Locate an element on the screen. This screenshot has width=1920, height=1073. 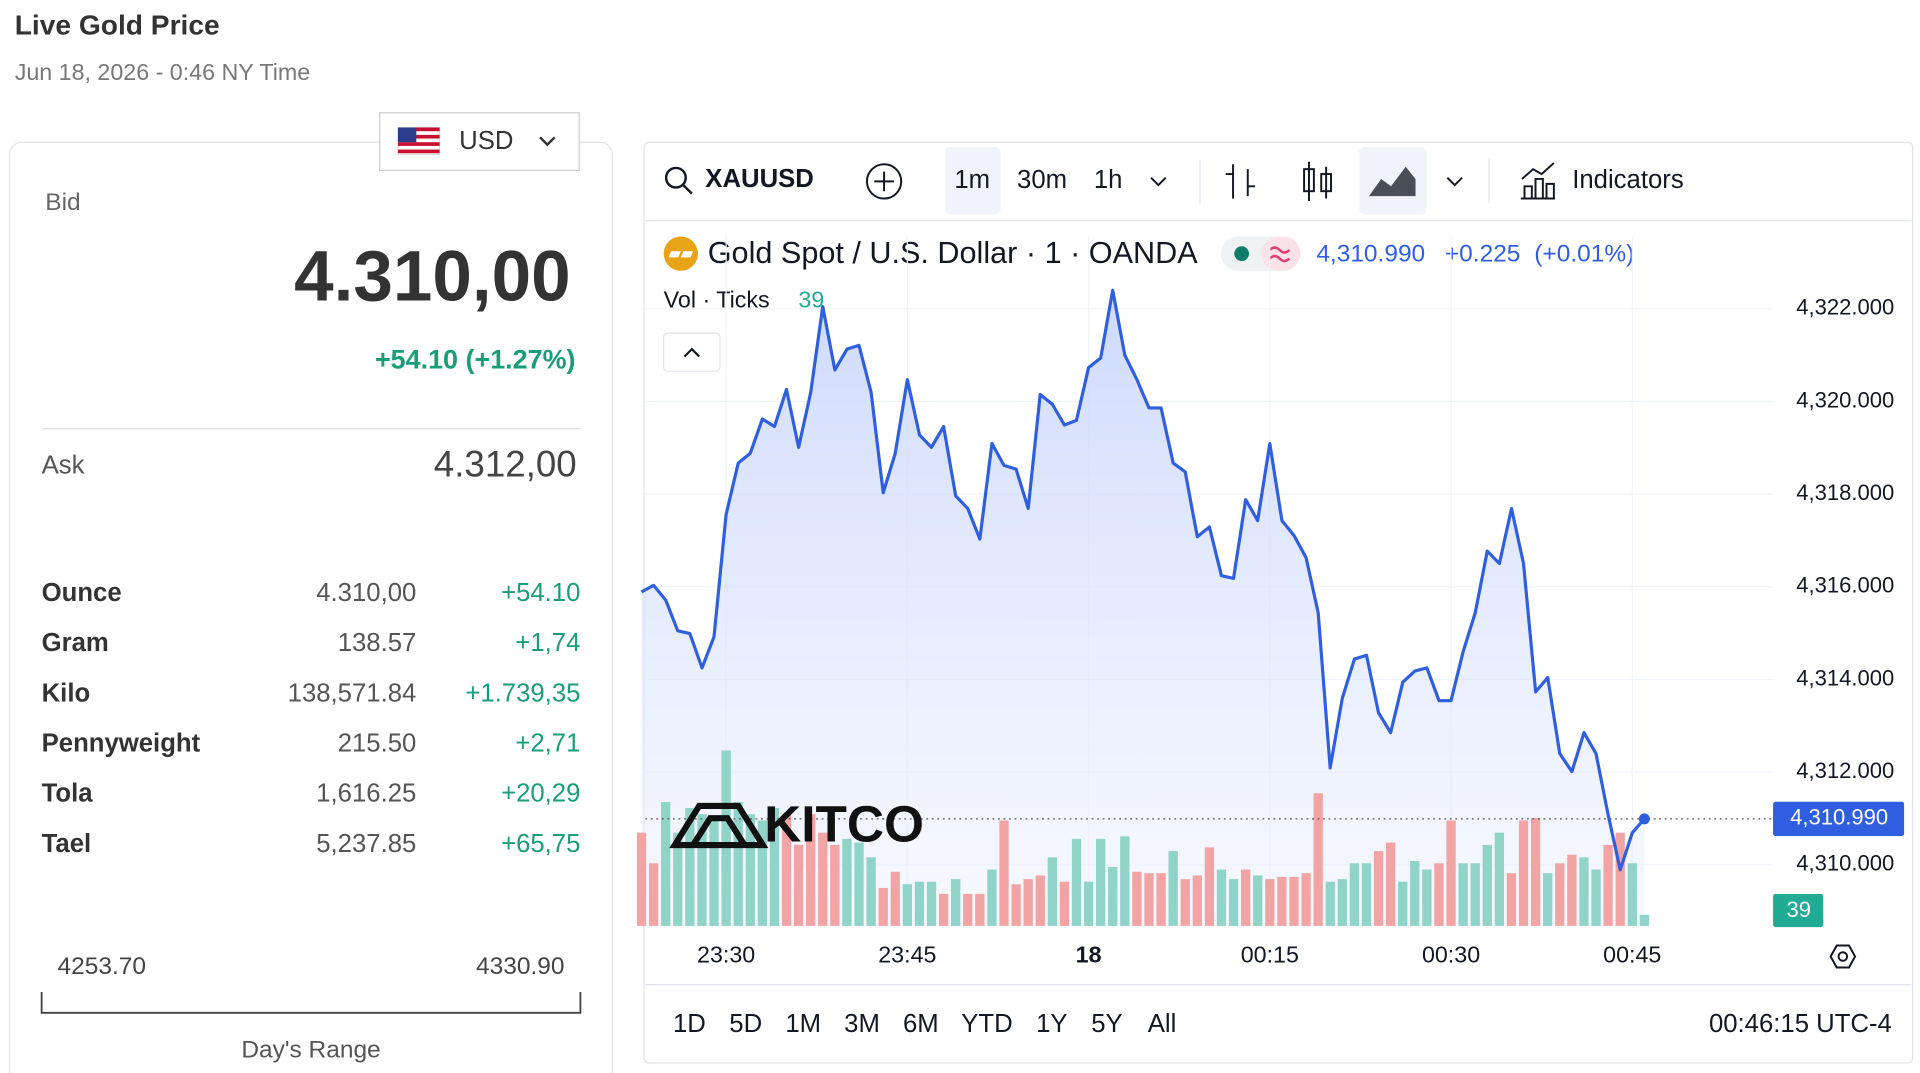
unit-price: 215.50 is located at coordinates (377, 743).